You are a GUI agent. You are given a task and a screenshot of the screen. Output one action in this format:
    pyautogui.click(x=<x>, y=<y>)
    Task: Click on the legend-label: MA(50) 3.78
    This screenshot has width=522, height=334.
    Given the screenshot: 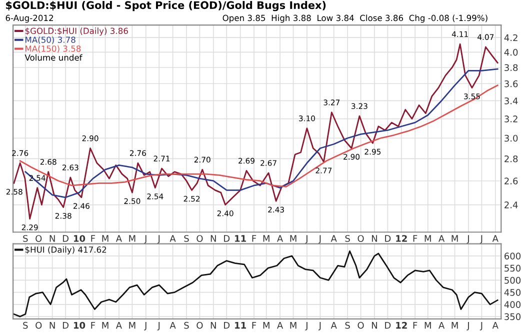 What is the action you would take?
    pyautogui.click(x=51, y=40)
    